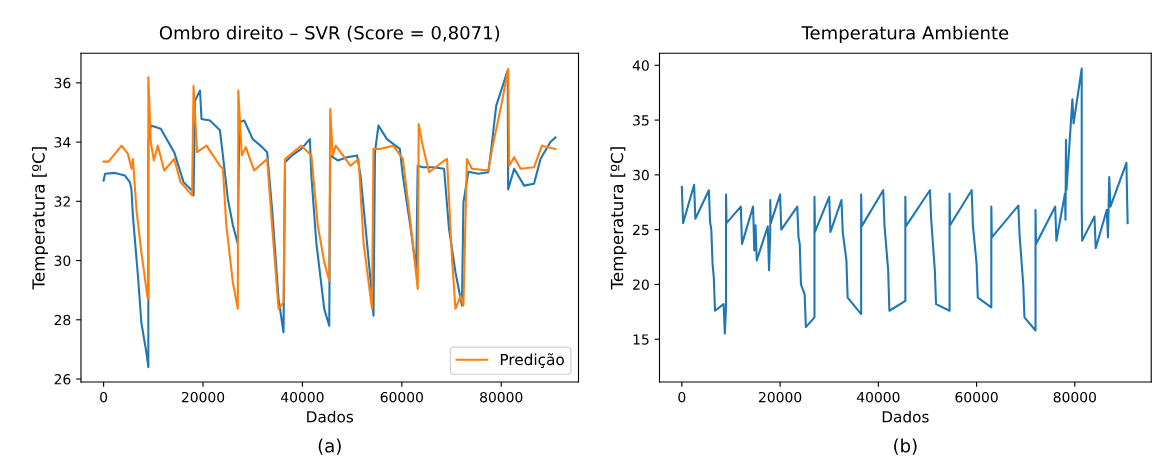  I want to click on y-tick-label: 36, so click(62, 83).